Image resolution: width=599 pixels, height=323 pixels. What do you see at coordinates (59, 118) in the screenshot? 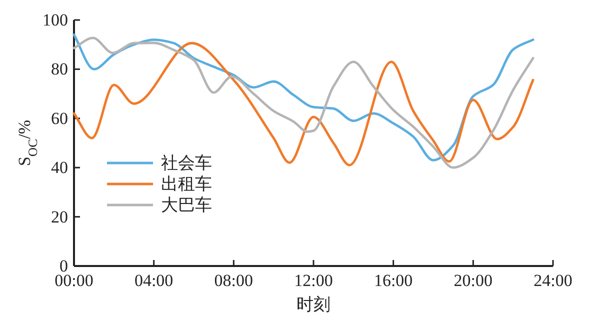
I see `y-tick-label: 60` at bounding box center [59, 118].